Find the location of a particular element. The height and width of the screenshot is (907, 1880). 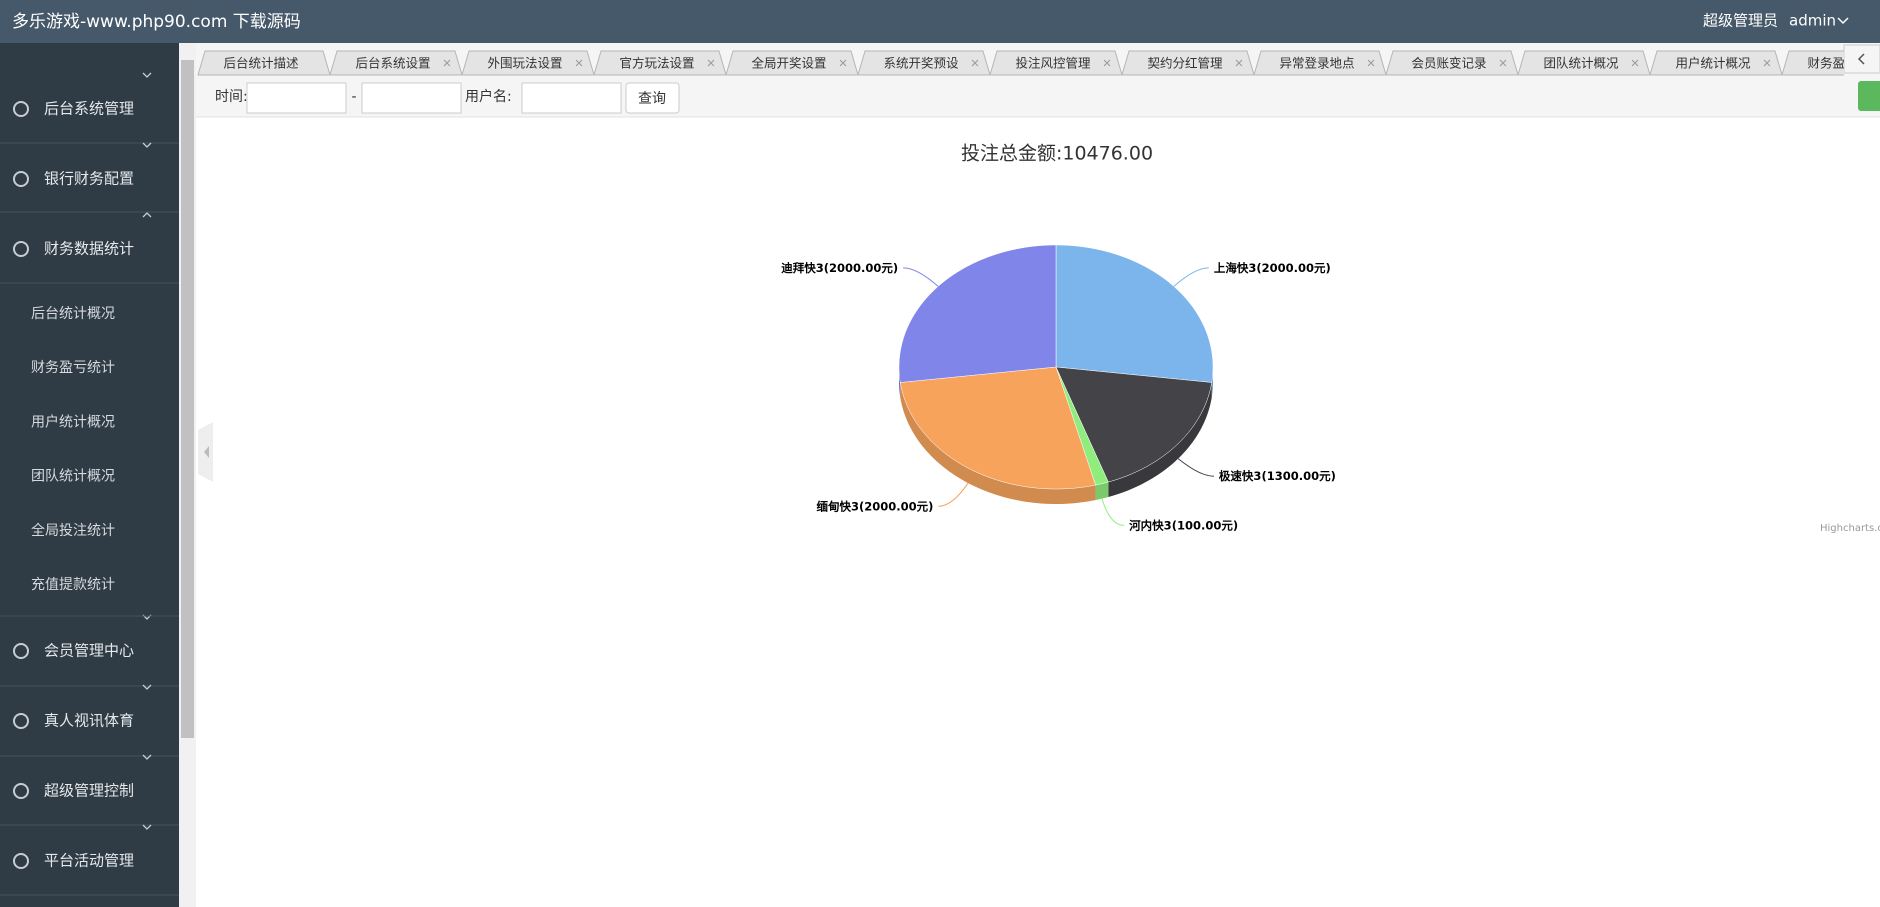

user-label: 用户名: is located at coordinates (488, 96).